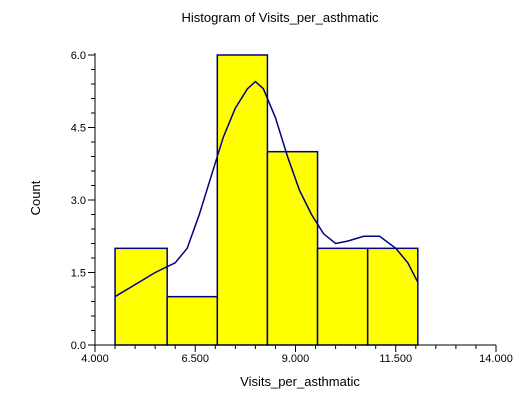 The width and height of the screenshot is (522, 394). Describe the element at coordinates (496, 359) in the screenshot. I see `x-tick-label: 14.000` at that location.